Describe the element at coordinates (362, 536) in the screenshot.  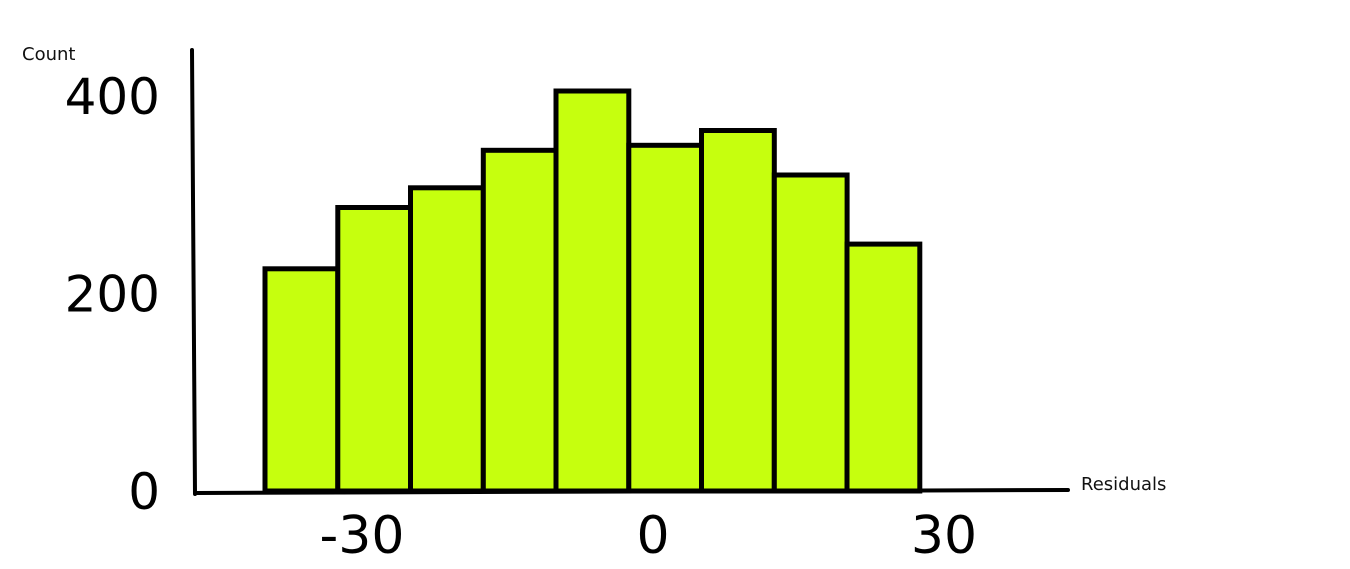
I see `x-tick-label-1: -30` at that location.